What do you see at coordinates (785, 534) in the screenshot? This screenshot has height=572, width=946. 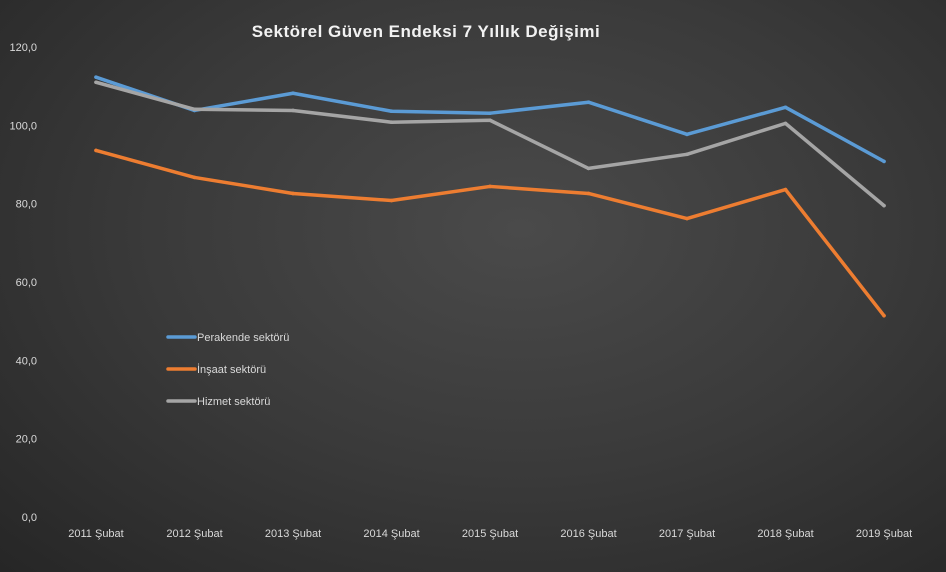 I see `x-tick-label: 2018 Şubat` at bounding box center [785, 534].